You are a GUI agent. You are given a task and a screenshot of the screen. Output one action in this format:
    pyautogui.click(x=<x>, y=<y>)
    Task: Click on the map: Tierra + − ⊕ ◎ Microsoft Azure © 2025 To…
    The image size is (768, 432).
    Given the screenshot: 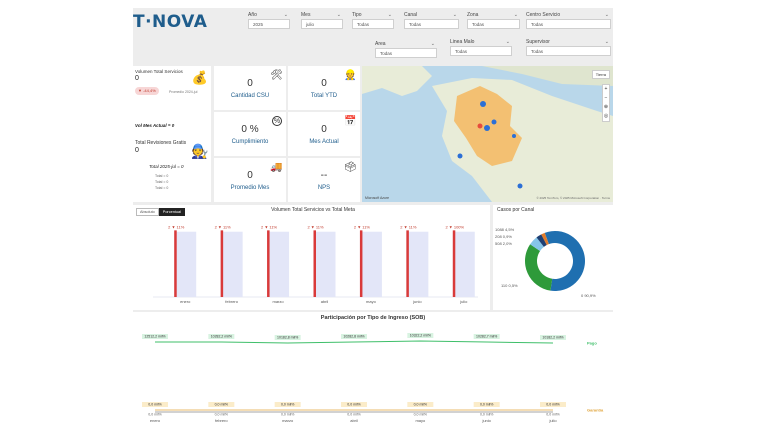 What is the action you would take?
    pyautogui.click(x=487, y=134)
    